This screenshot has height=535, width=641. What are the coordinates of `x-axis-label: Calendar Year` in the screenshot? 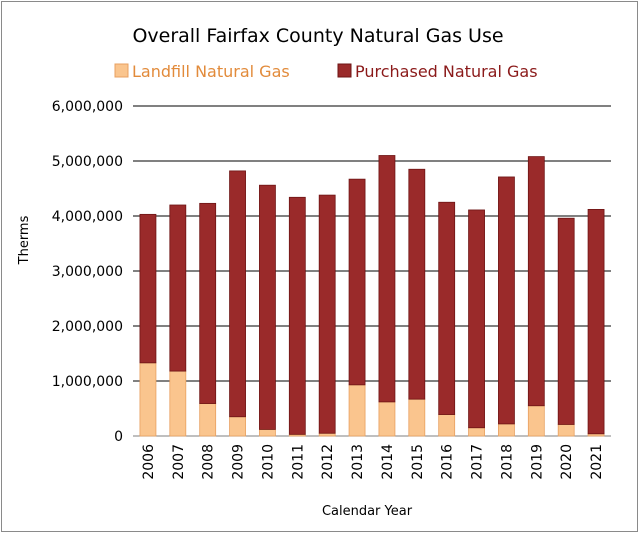 It's located at (367, 511).